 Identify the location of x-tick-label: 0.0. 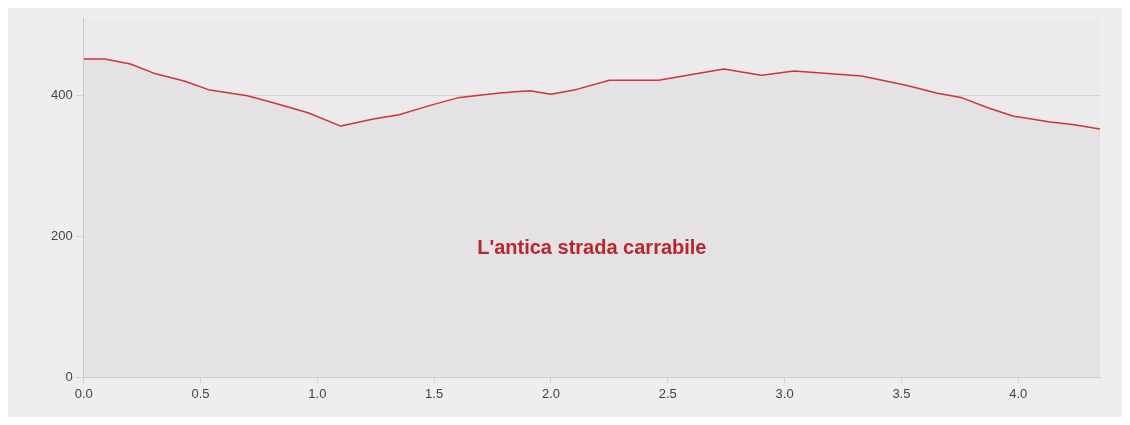
(83, 393).